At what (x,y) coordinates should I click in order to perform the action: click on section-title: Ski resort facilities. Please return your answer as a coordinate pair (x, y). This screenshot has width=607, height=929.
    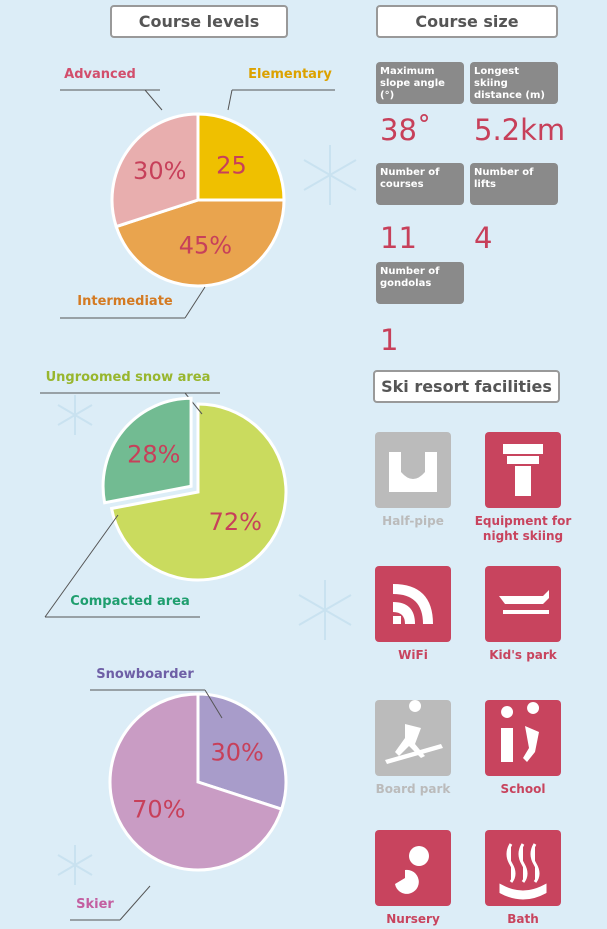
    Looking at the image, I should click on (466, 386).